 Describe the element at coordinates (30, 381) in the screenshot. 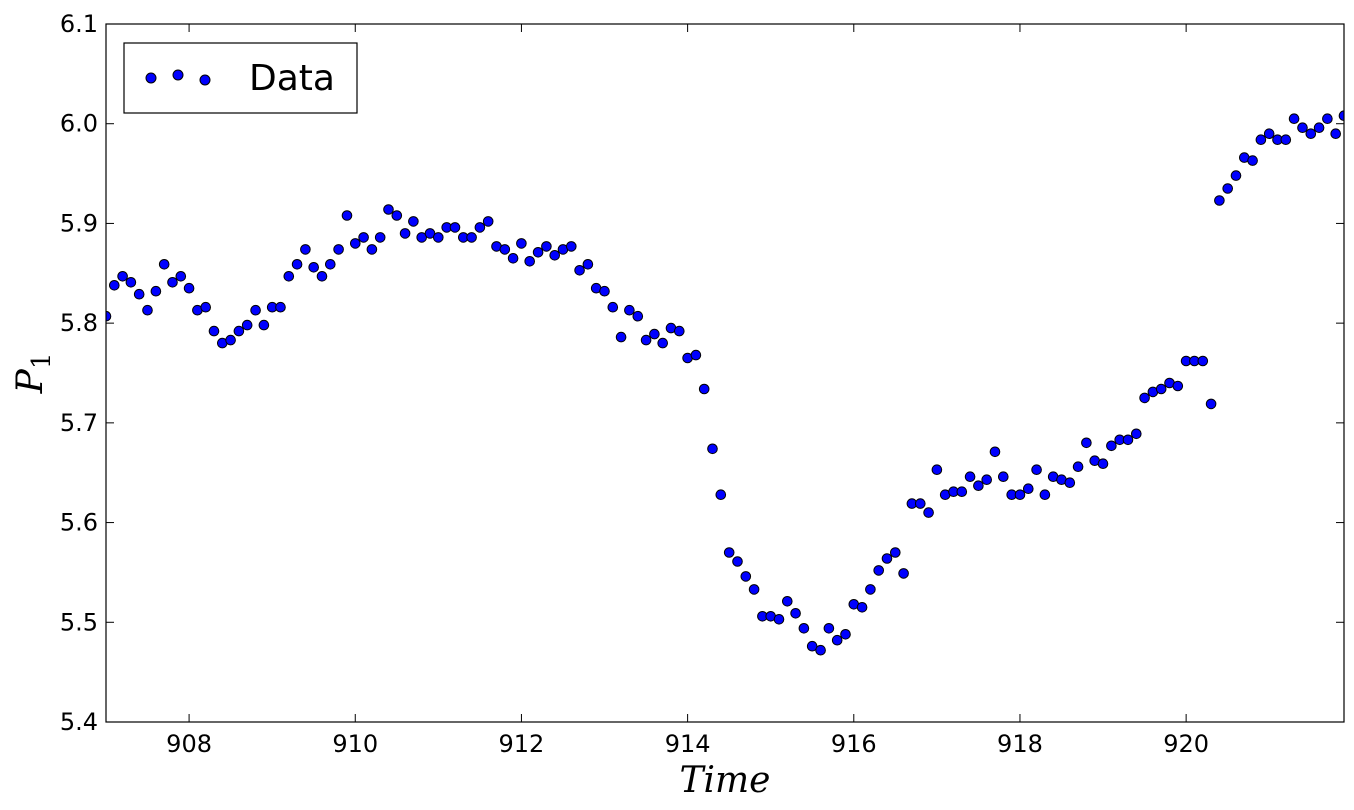

I see `y-axis-title-main: P` at that location.